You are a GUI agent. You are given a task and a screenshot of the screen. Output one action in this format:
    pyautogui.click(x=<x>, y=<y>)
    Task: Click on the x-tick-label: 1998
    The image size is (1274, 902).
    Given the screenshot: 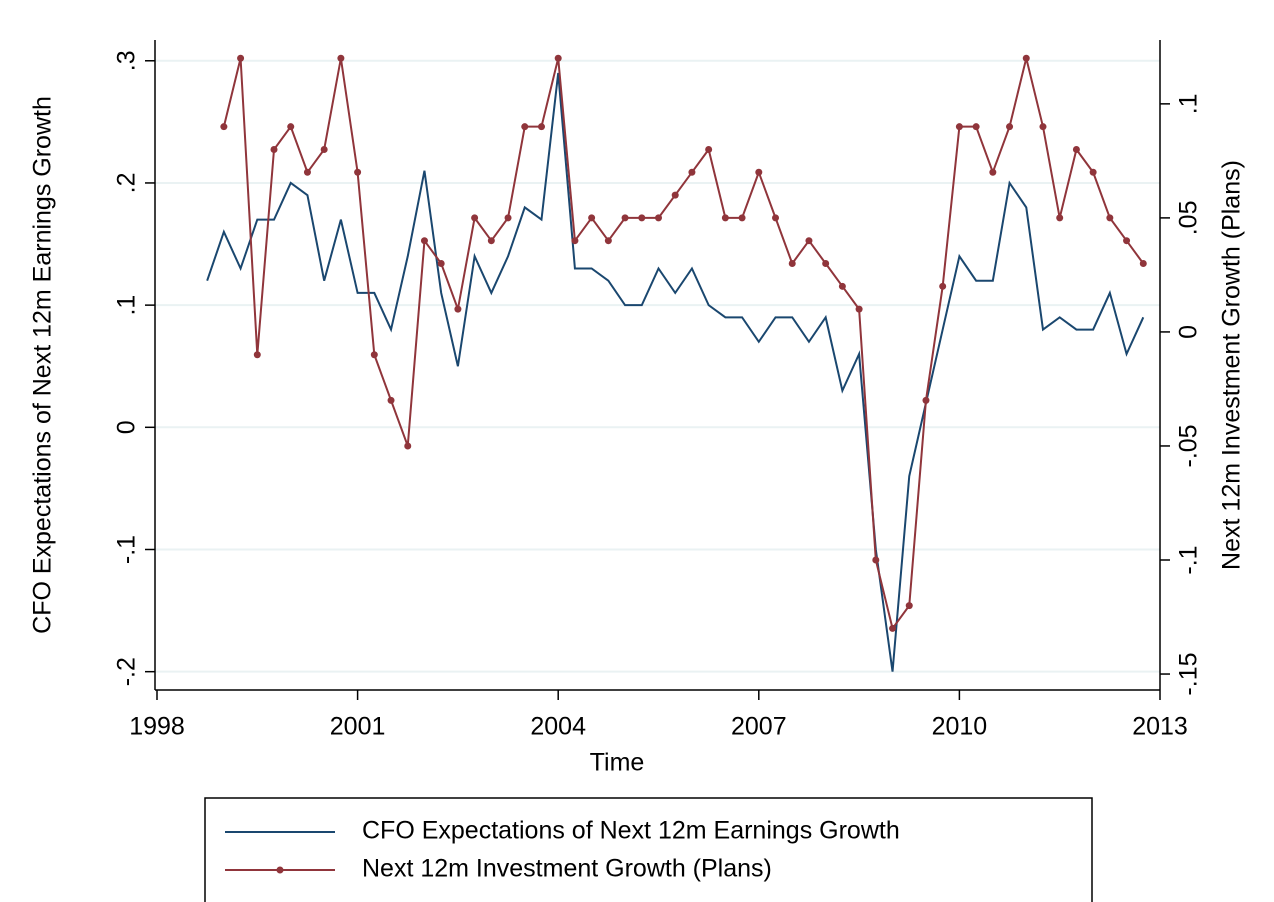 What is the action you would take?
    pyautogui.click(x=157, y=727)
    